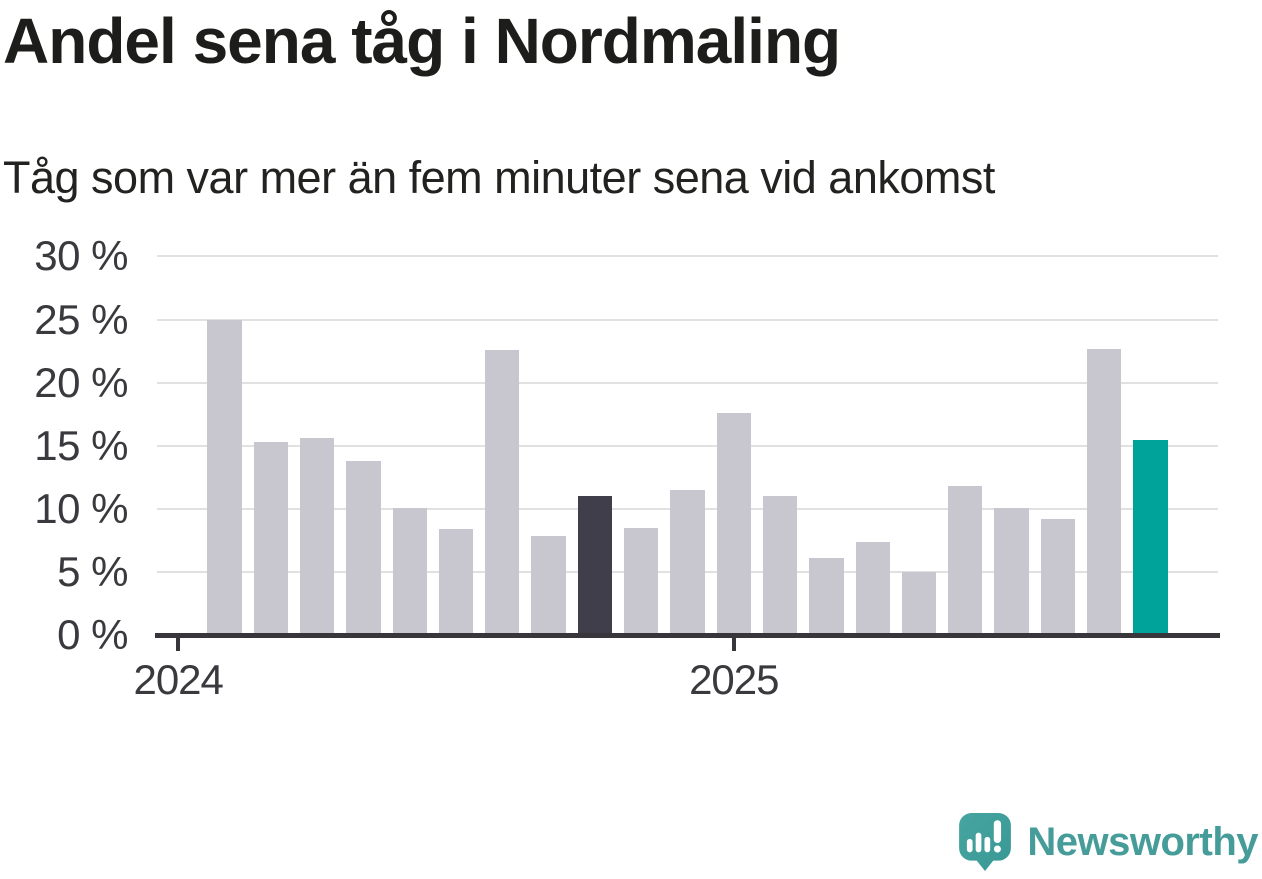  What do you see at coordinates (985, 842) in the screenshot?
I see `newsworthy-chart-bubble-icon` at bounding box center [985, 842].